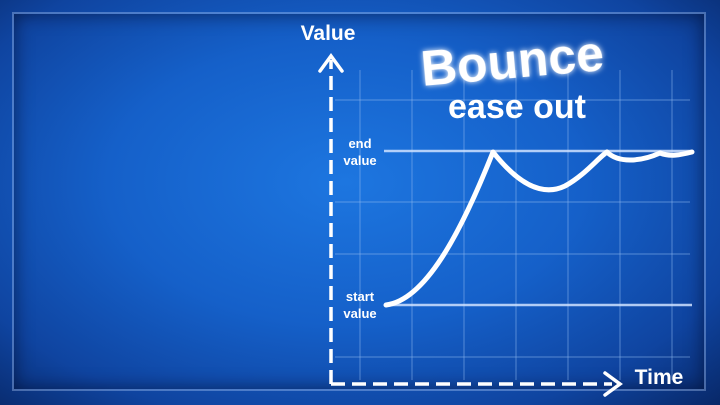 This screenshot has width=720, height=405. Describe the element at coordinates (517, 107) in the screenshot. I see `subtitle-ease-out: ease out` at that location.